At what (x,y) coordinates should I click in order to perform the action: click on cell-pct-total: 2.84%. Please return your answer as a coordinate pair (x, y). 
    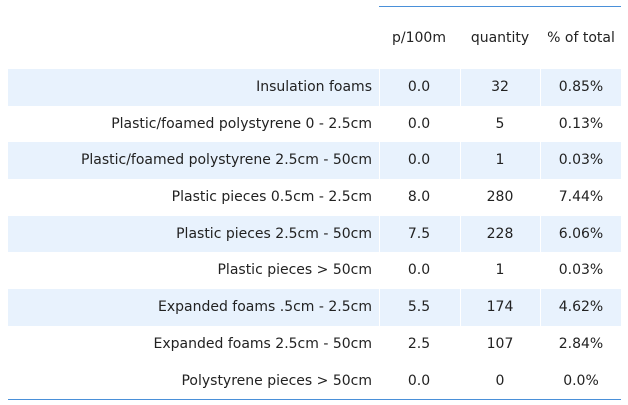
    Looking at the image, I should click on (581, 343).